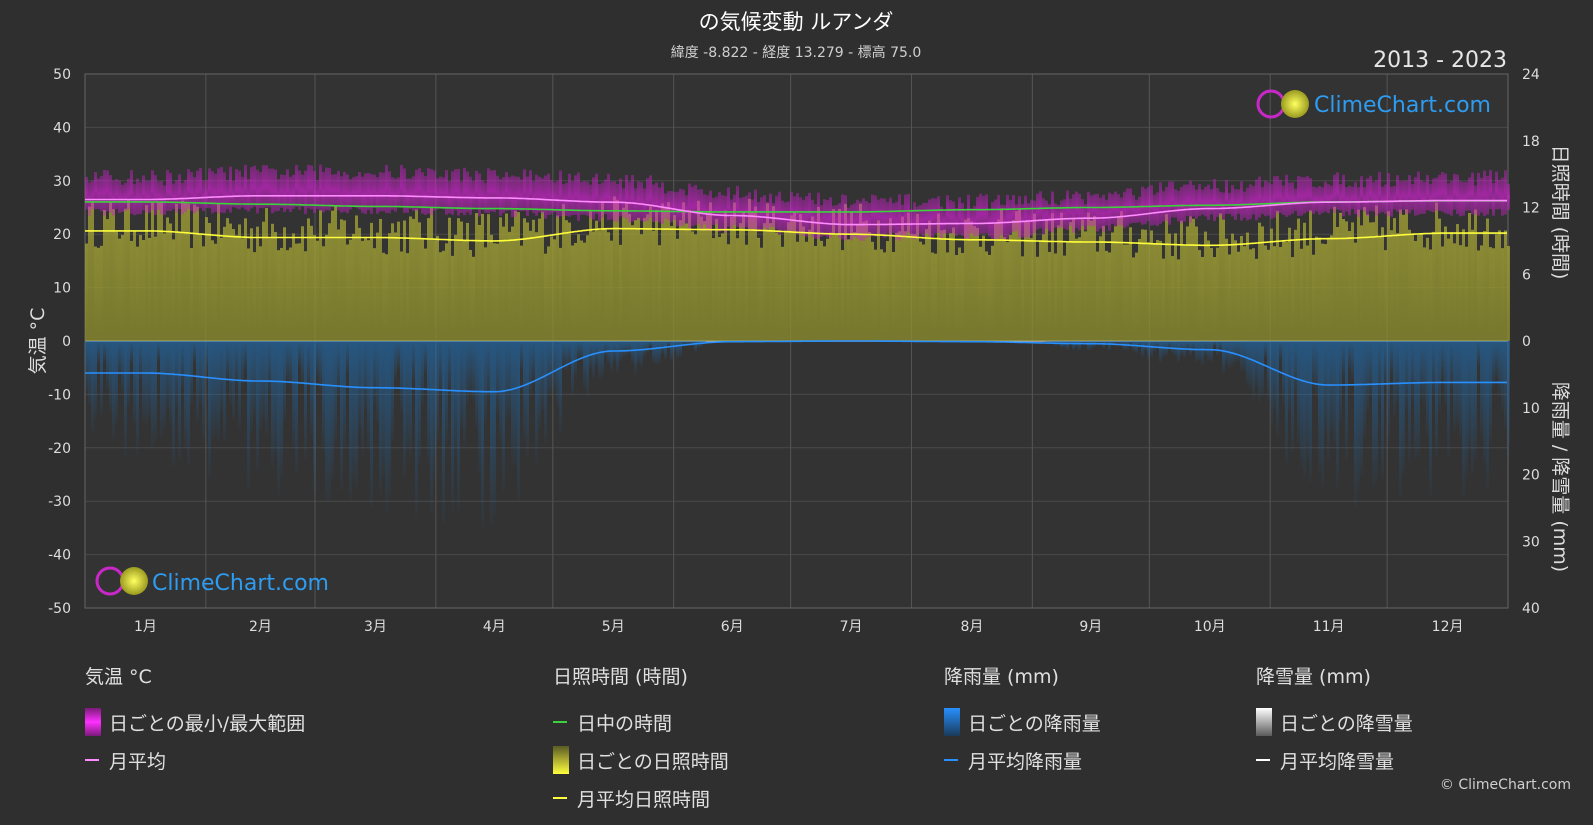  What do you see at coordinates (1034, 723) in the screenshot?
I see `legend-label: 日ごとの降雨量` at bounding box center [1034, 723].